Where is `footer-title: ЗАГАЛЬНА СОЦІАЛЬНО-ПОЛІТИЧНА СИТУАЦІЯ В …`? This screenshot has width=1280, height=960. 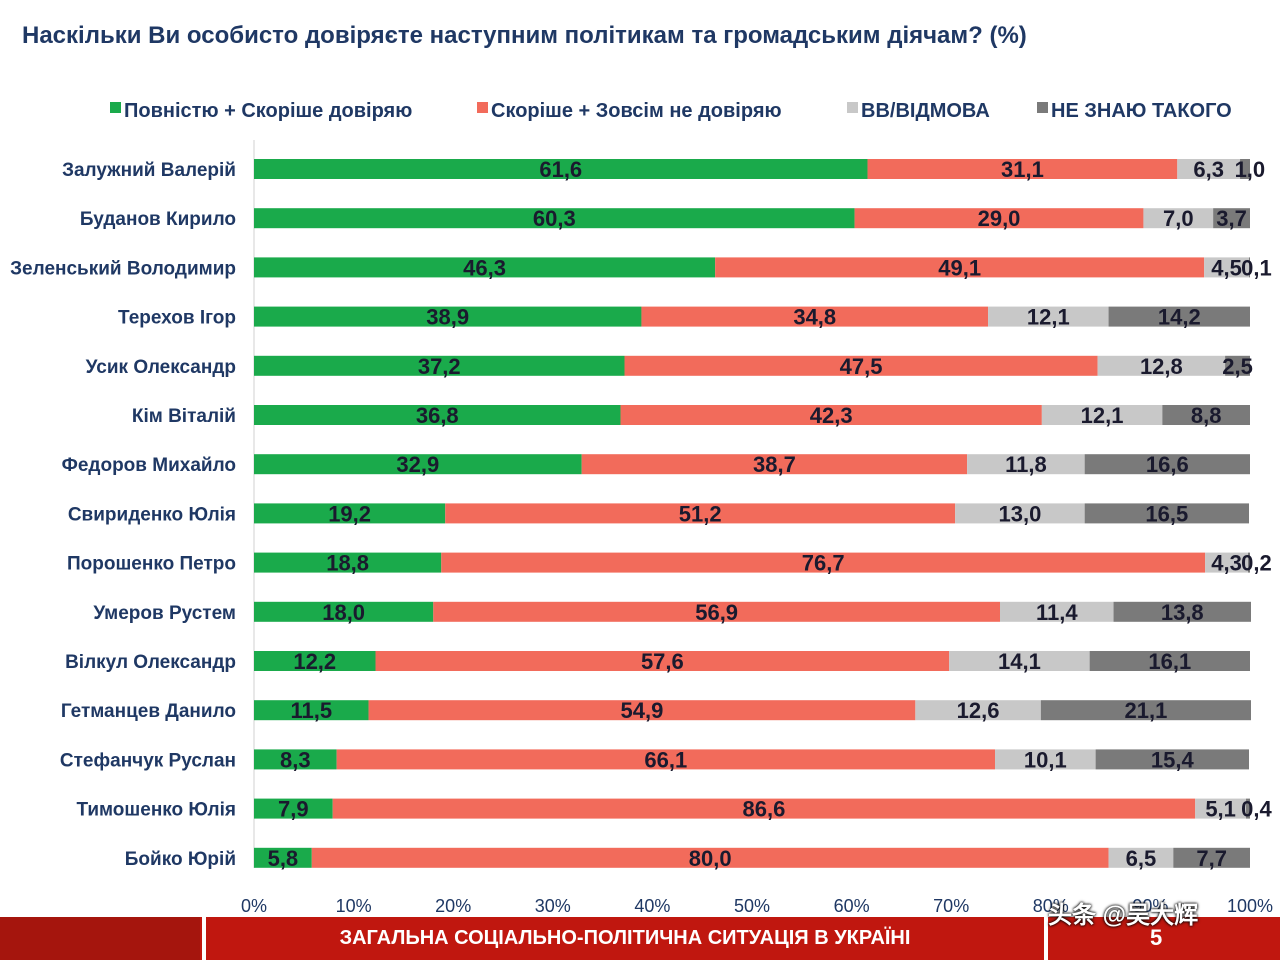
footer-title: ЗАГАЛЬНА СОЦІАЛЬНО-ПОЛІТИЧНА СИТУАЦІЯ В … is located at coordinates (625, 938).